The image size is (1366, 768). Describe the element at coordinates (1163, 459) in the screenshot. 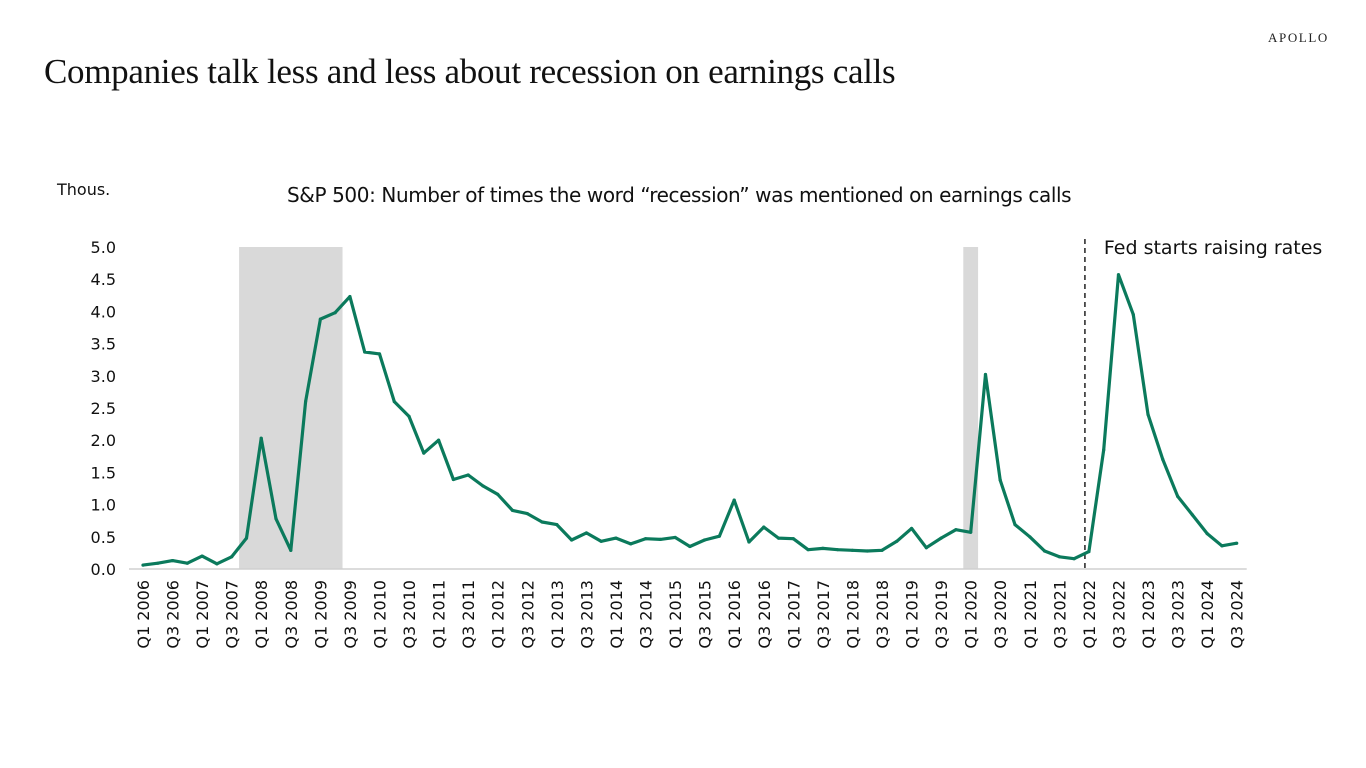

I see `data-point-q2-2023` at that location.